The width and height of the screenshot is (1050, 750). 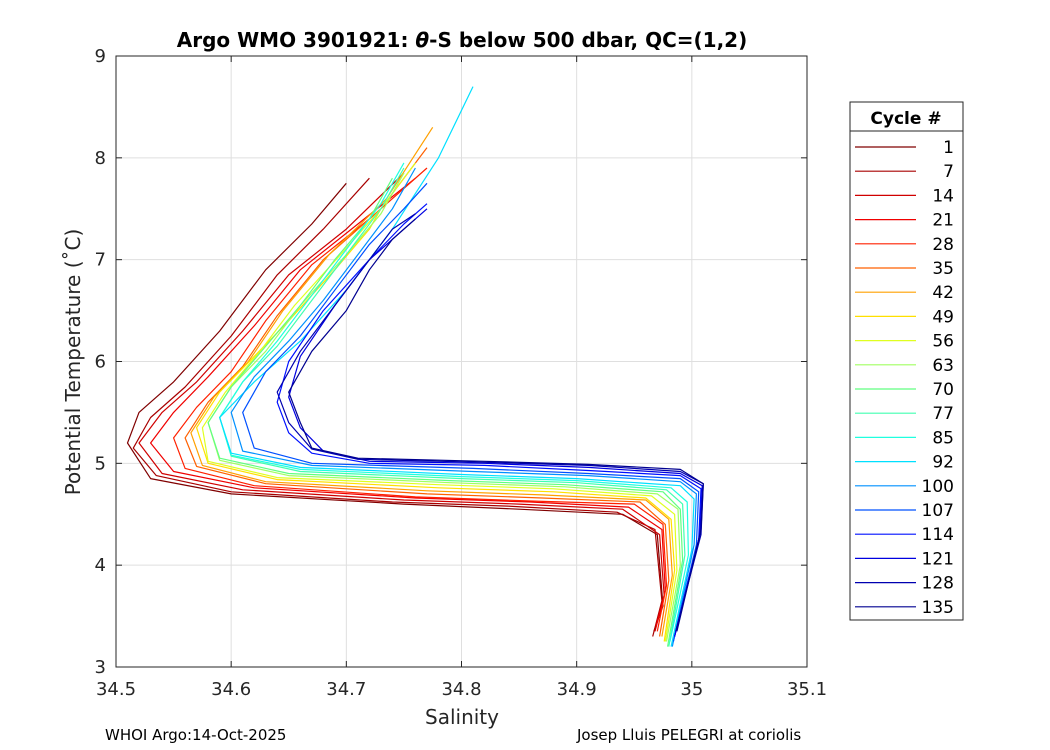 I want to click on legend-label-121: 121, so click(x=938, y=559).